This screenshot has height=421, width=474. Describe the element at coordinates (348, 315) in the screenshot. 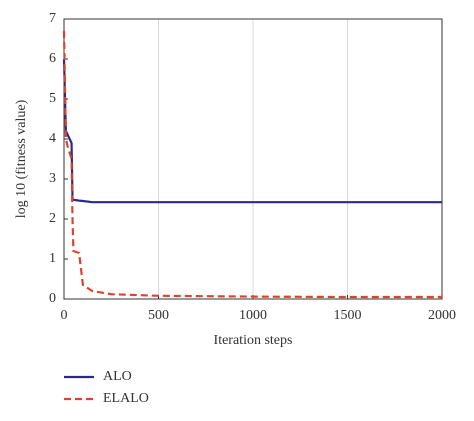

I see `x-tick-label: 1500` at that location.